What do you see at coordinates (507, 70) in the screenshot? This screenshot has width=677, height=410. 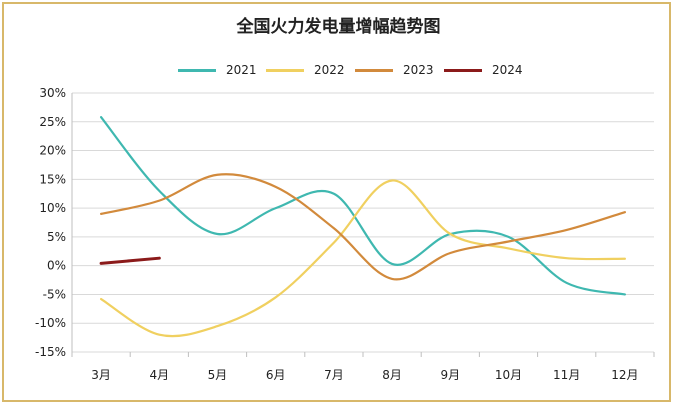 I see `legend-label-2024: 2024` at bounding box center [507, 70].